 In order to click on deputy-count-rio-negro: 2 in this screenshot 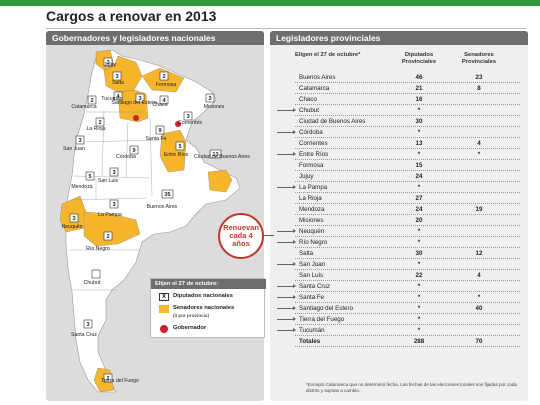, I will do `click(107, 237)`.